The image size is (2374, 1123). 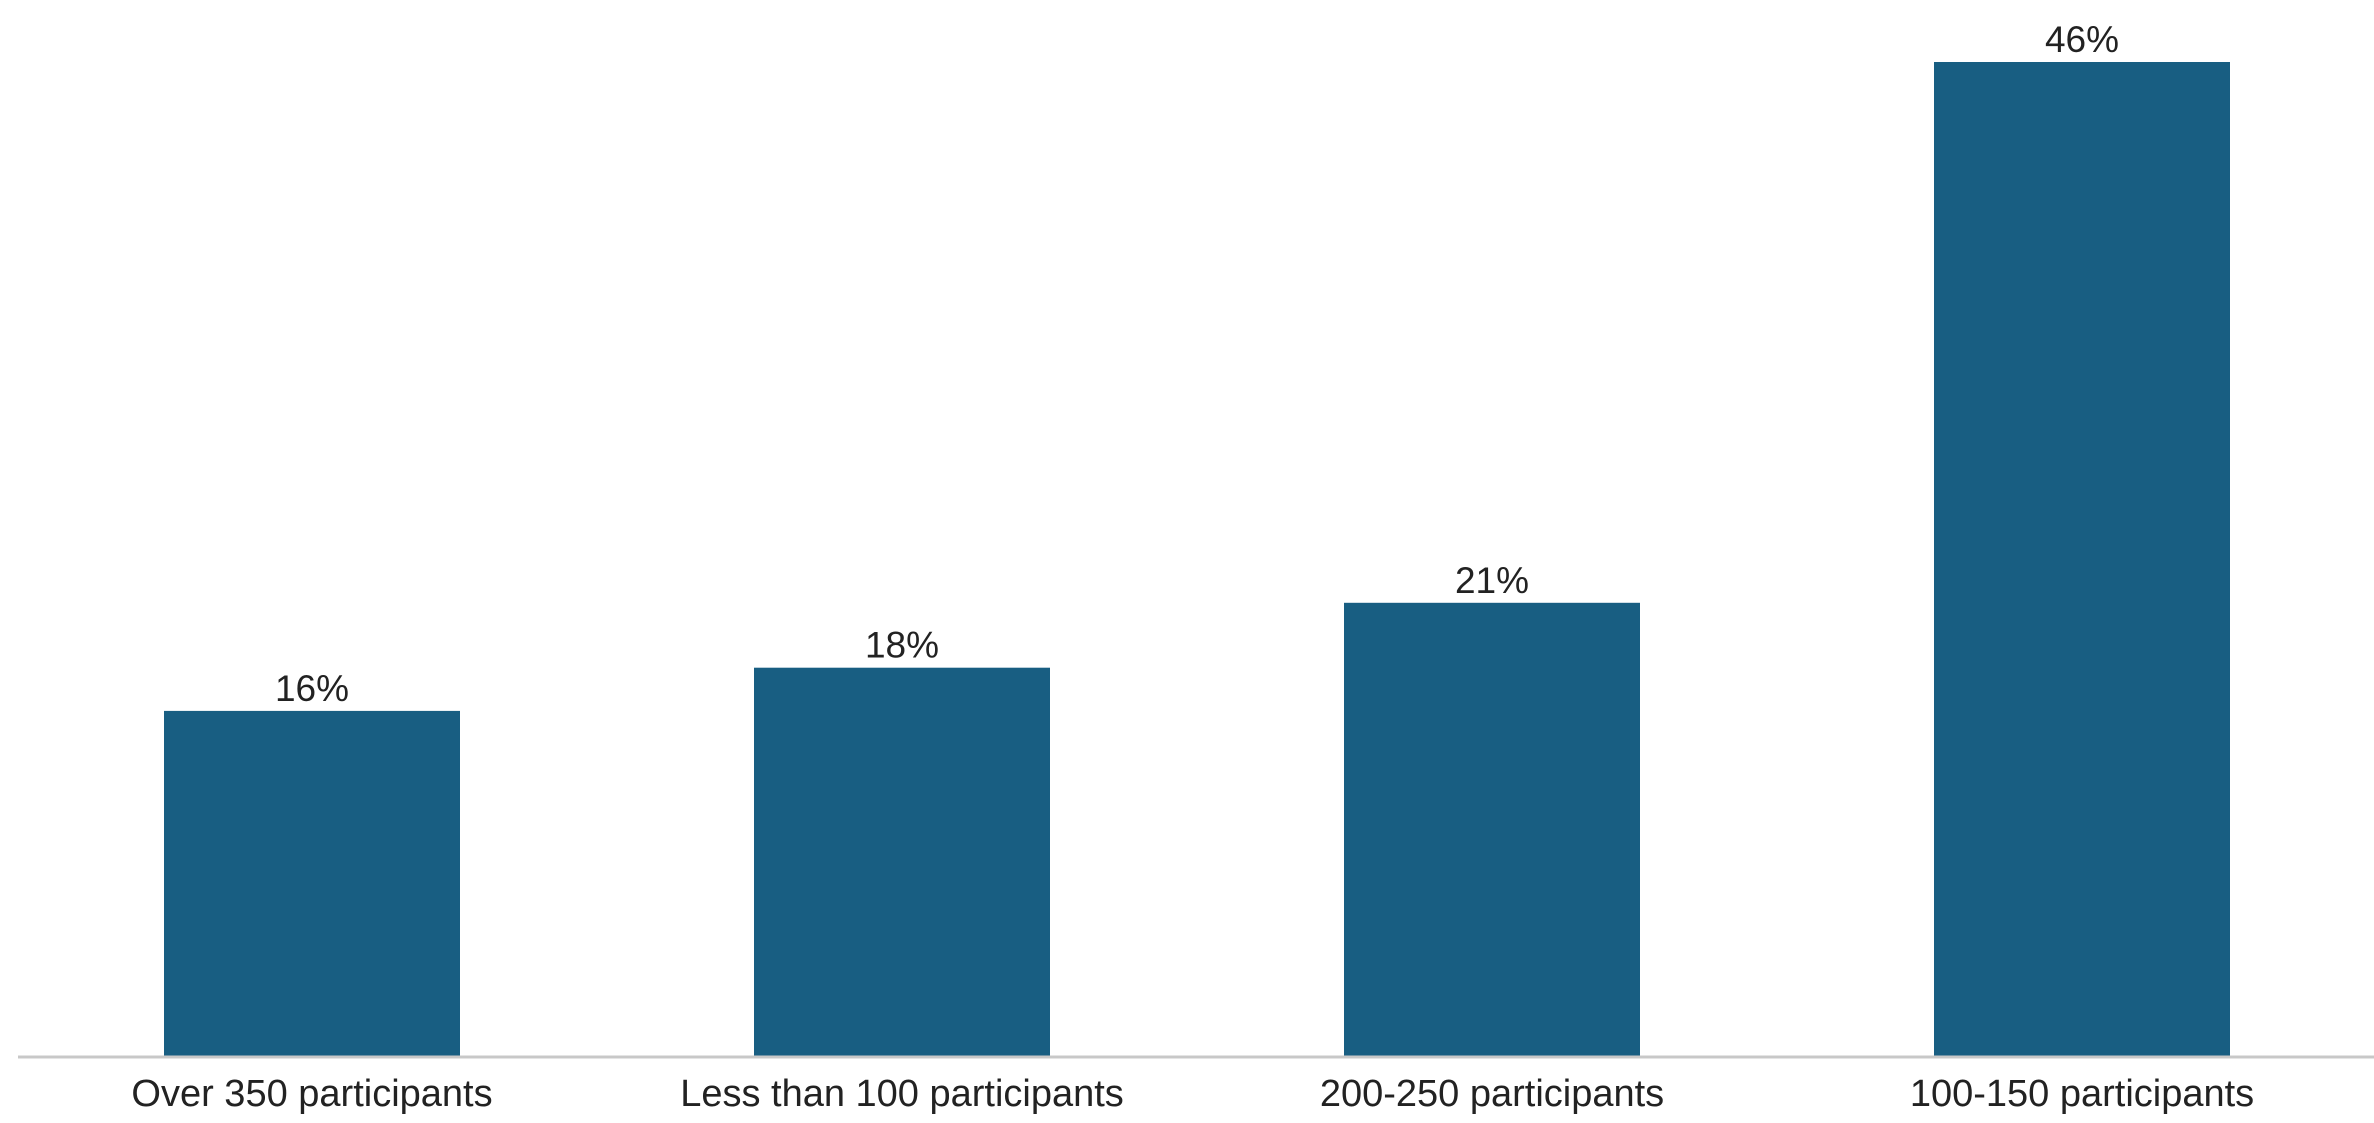 What do you see at coordinates (902, 1094) in the screenshot?
I see `category-label: Less than 100 participants` at bounding box center [902, 1094].